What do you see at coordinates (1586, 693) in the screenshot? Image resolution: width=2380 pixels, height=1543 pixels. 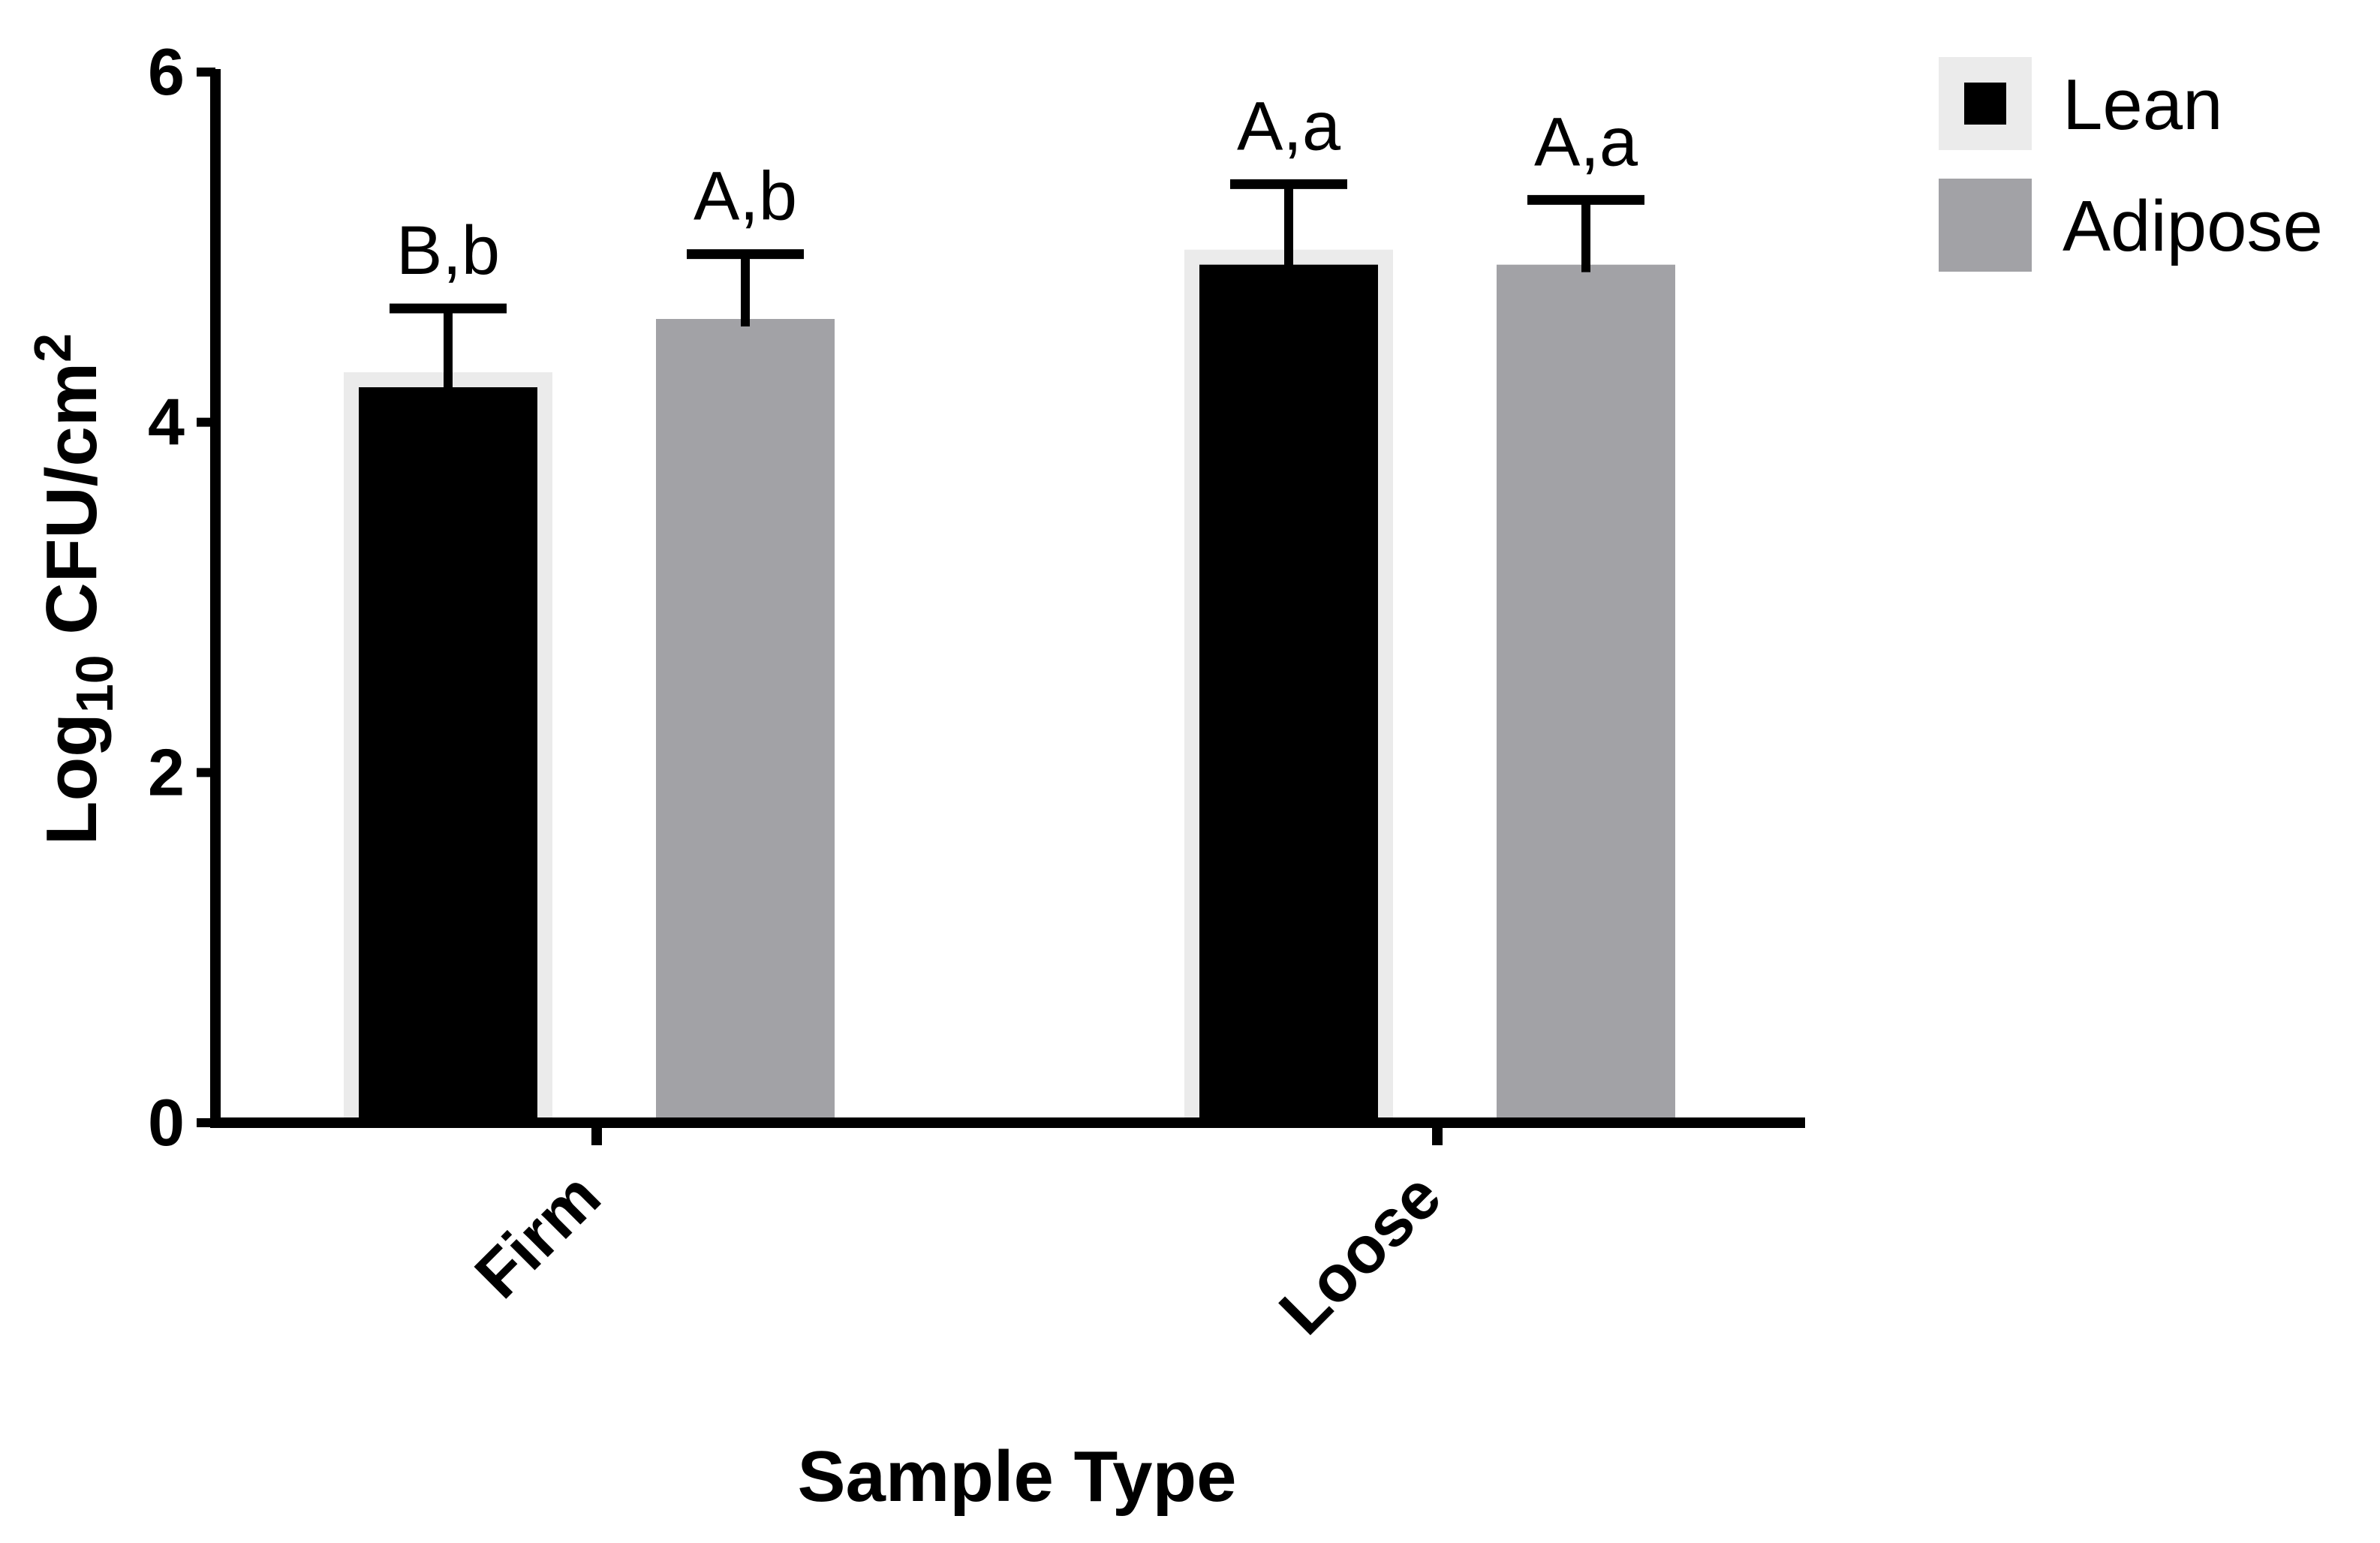 I see `bar-adipose-loose` at bounding box center [1586, 693].